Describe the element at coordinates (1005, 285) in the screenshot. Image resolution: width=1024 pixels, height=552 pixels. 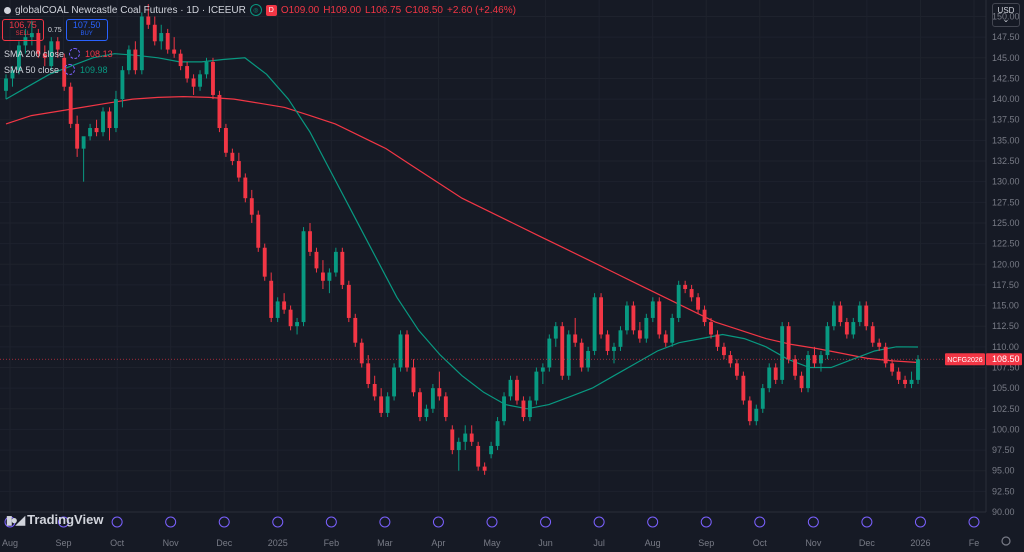
I see `y-tick-label: 117.50` at that location.